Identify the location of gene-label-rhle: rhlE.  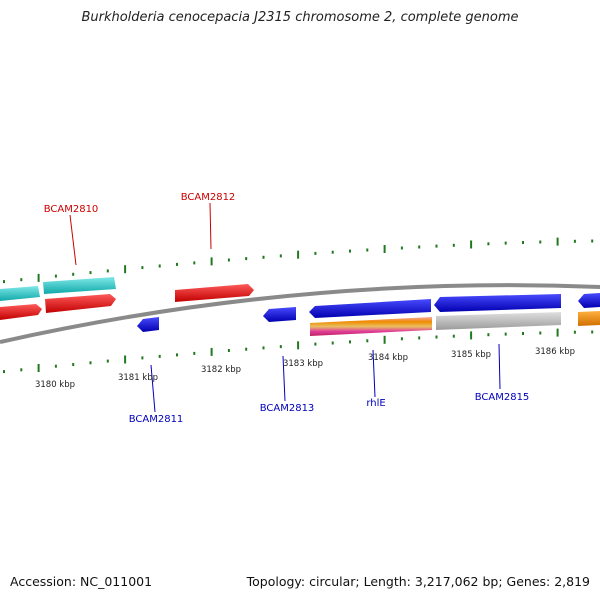
(375, 403).